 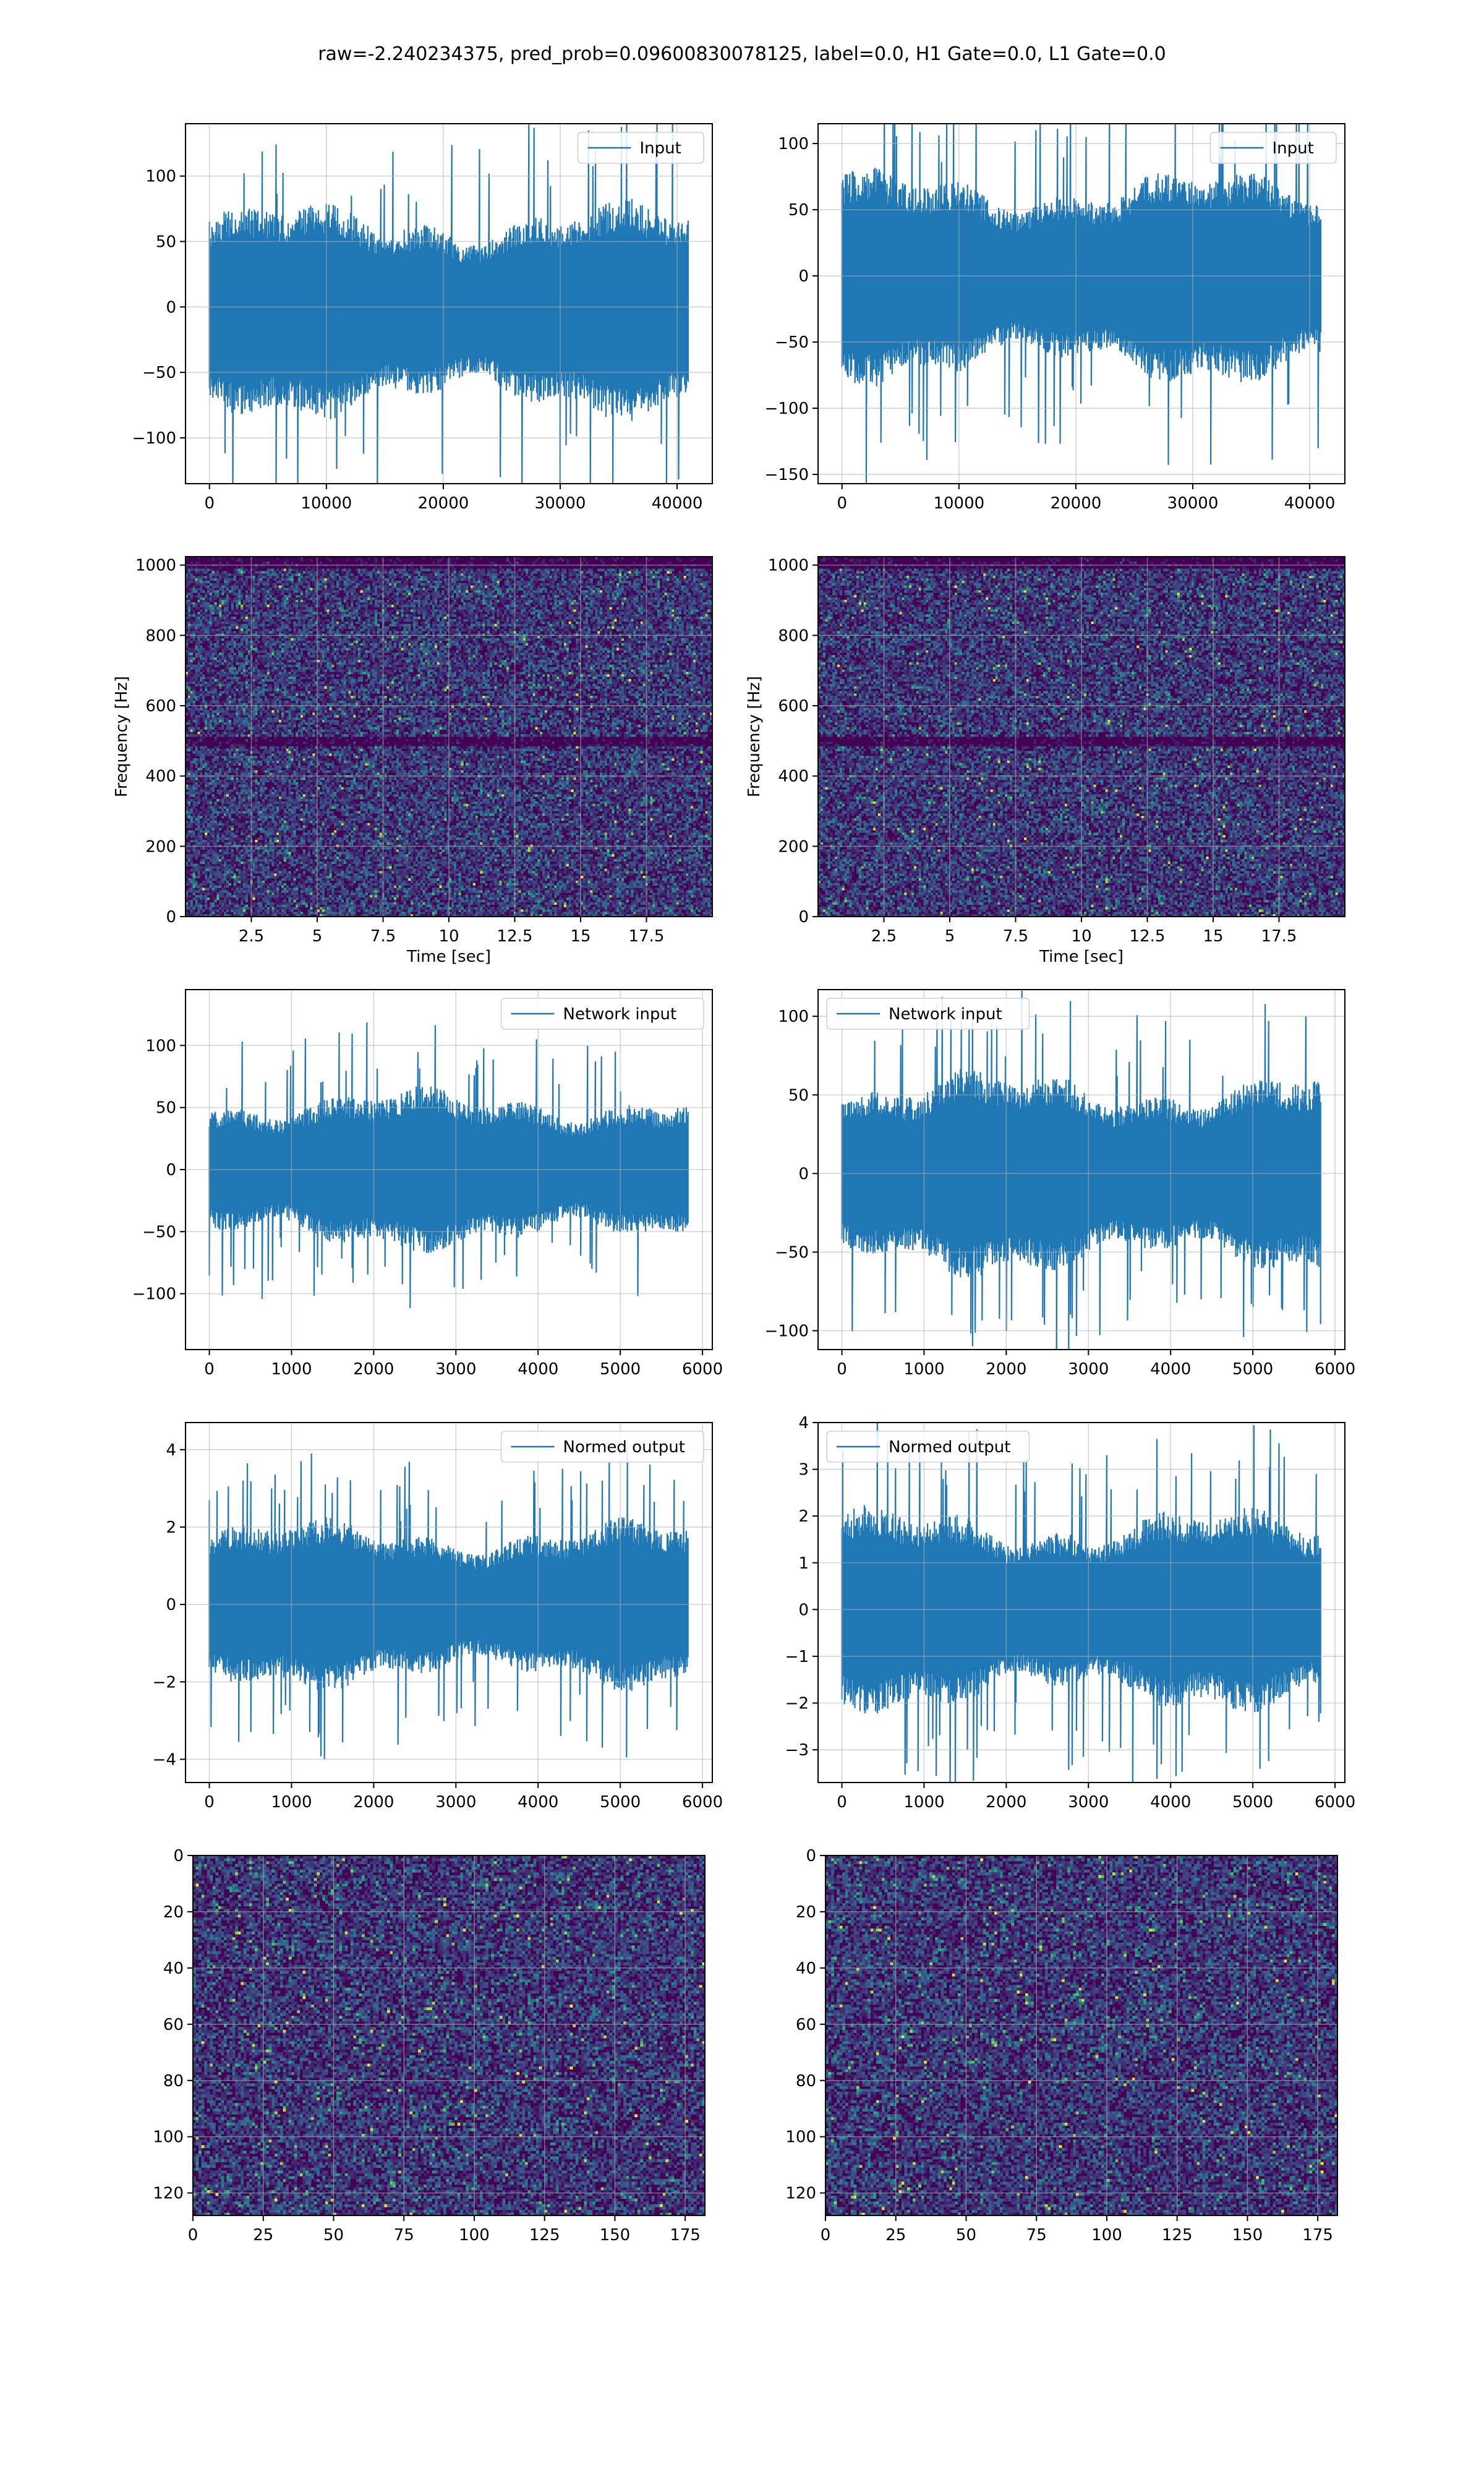 I want to click on y-tick-label: 100, so click(x=160, y=177).